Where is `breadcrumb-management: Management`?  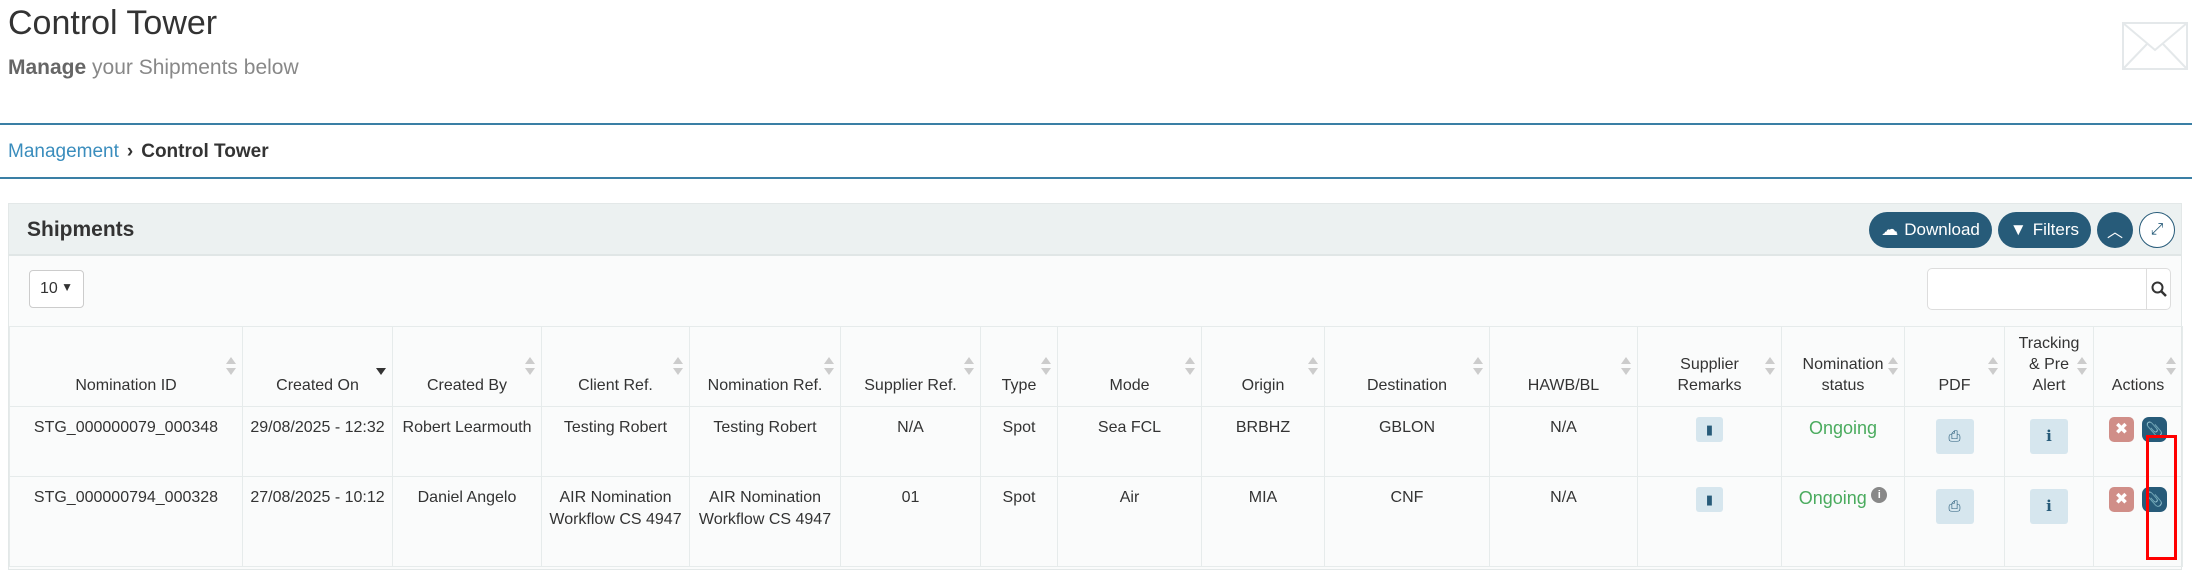 breadcrumb-management: Management is located at coordinates (63, 151).